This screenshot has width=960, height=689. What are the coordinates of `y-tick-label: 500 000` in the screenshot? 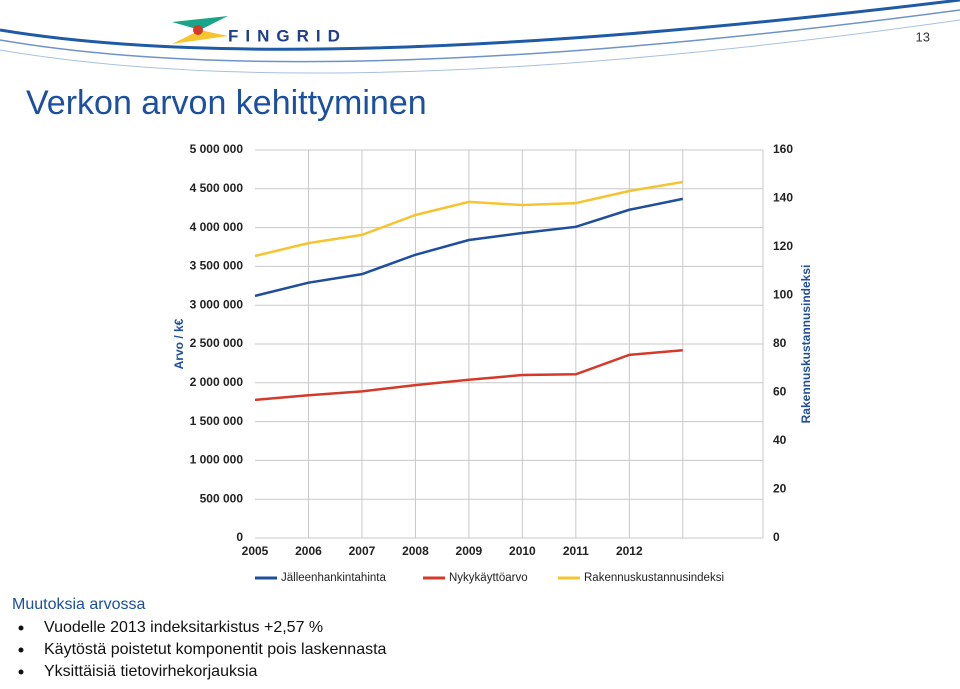 It's located at (222, 498).